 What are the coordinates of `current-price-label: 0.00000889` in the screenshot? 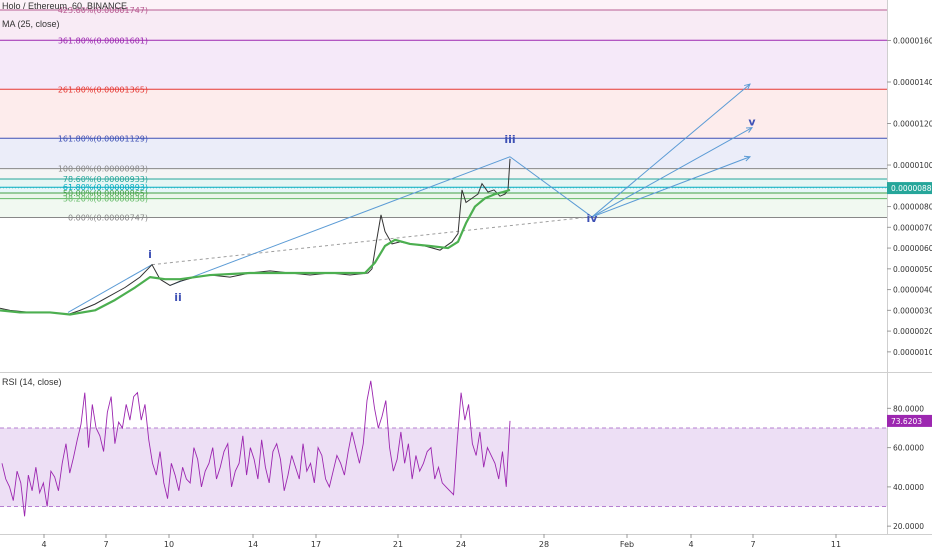 It's located at (911, 188).